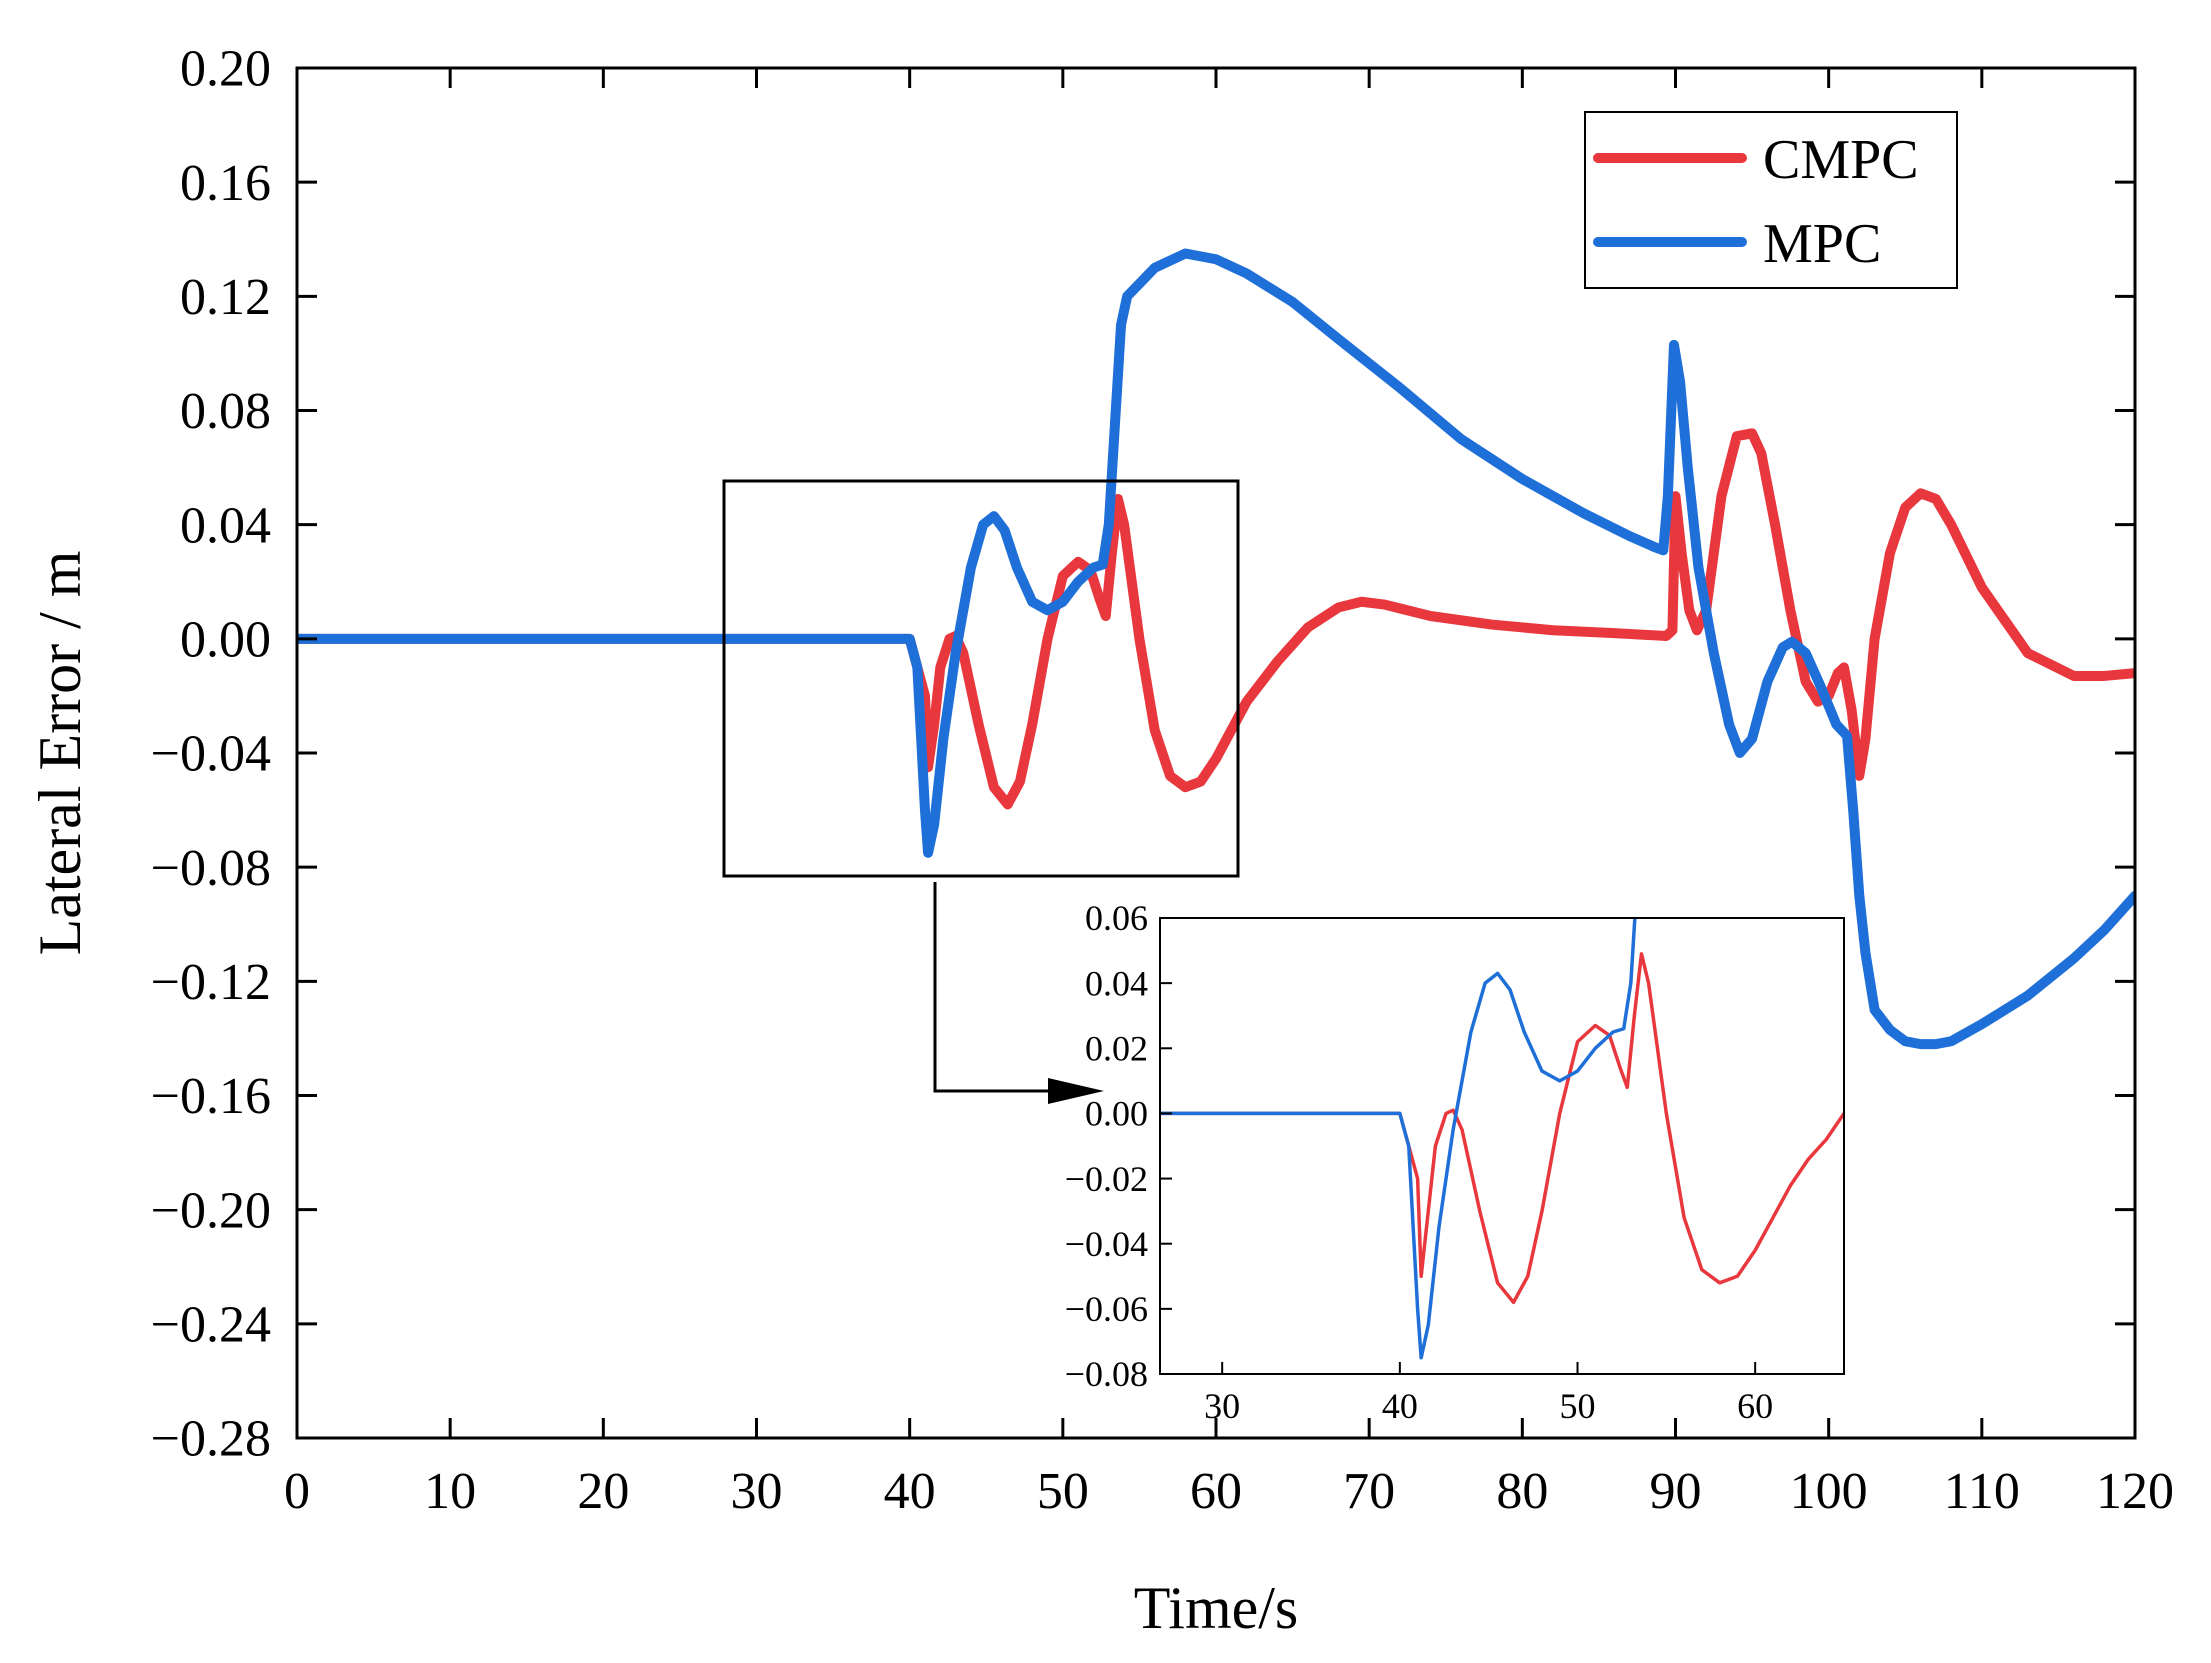  Describe the element at coordinates (1106, 1309) in the screenshot. I see `inset-y-tick-label: −0.06` at that location.